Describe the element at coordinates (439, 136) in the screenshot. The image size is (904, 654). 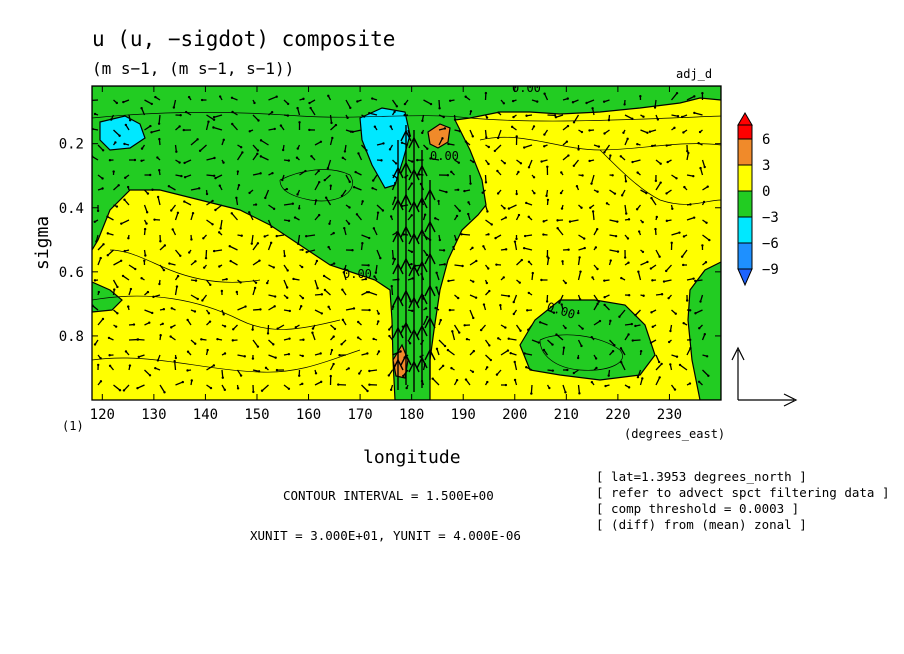
I see `positive-max-upper` at that location.